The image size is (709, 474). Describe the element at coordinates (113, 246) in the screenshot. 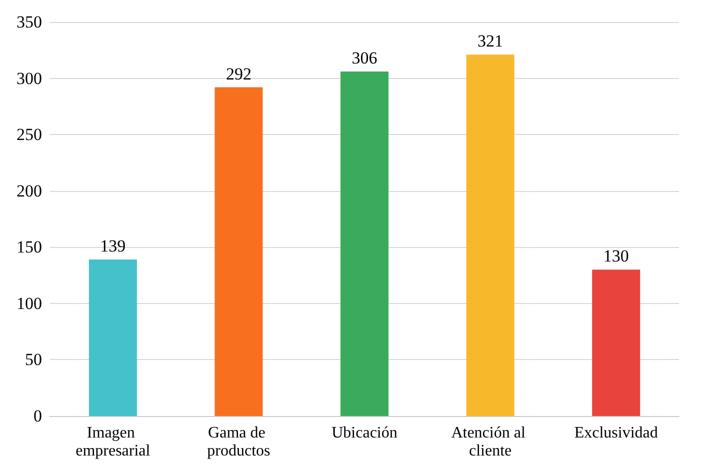

I see `data-label: 139` at that location.